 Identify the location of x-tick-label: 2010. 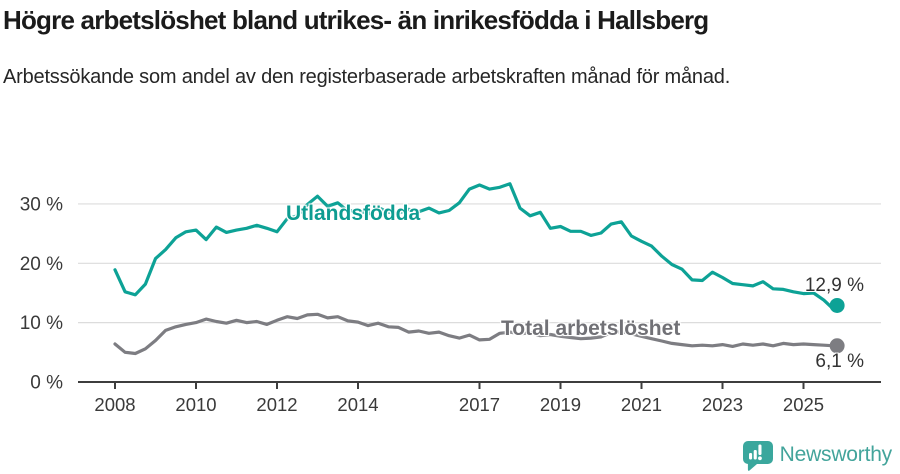
(195, 404).